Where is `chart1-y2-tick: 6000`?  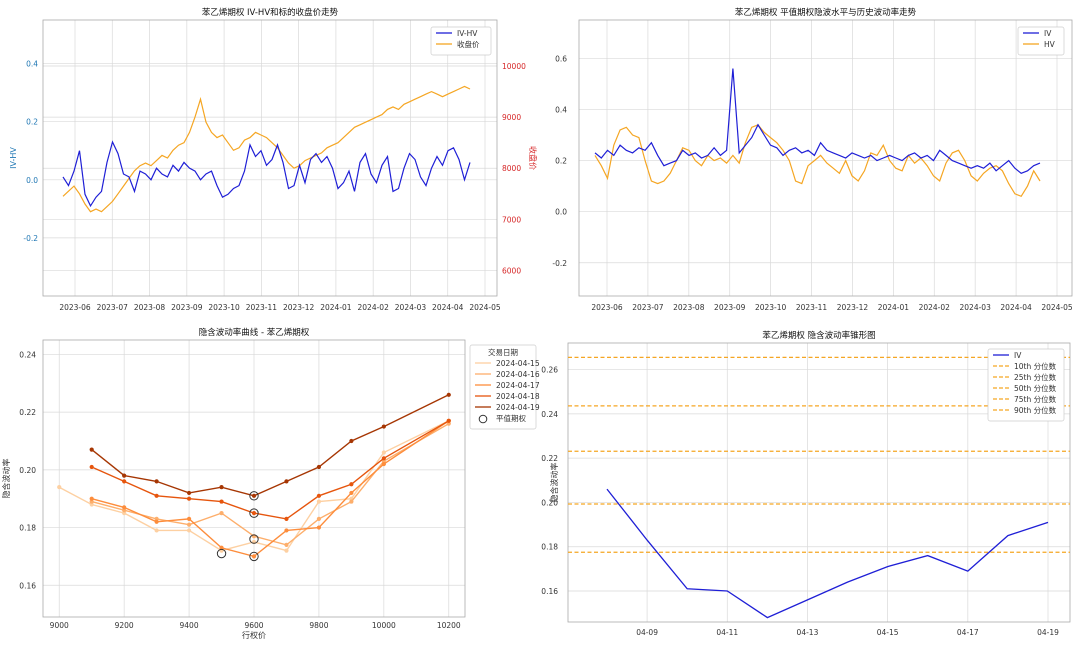
chart1-y2-tick: 6000 is located at coordinates (511, 270).